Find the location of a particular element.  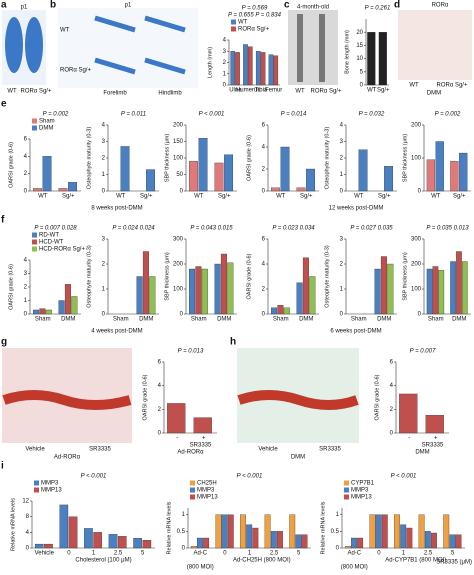

y-tick-label: 300 is located at coordinates (178, 240).